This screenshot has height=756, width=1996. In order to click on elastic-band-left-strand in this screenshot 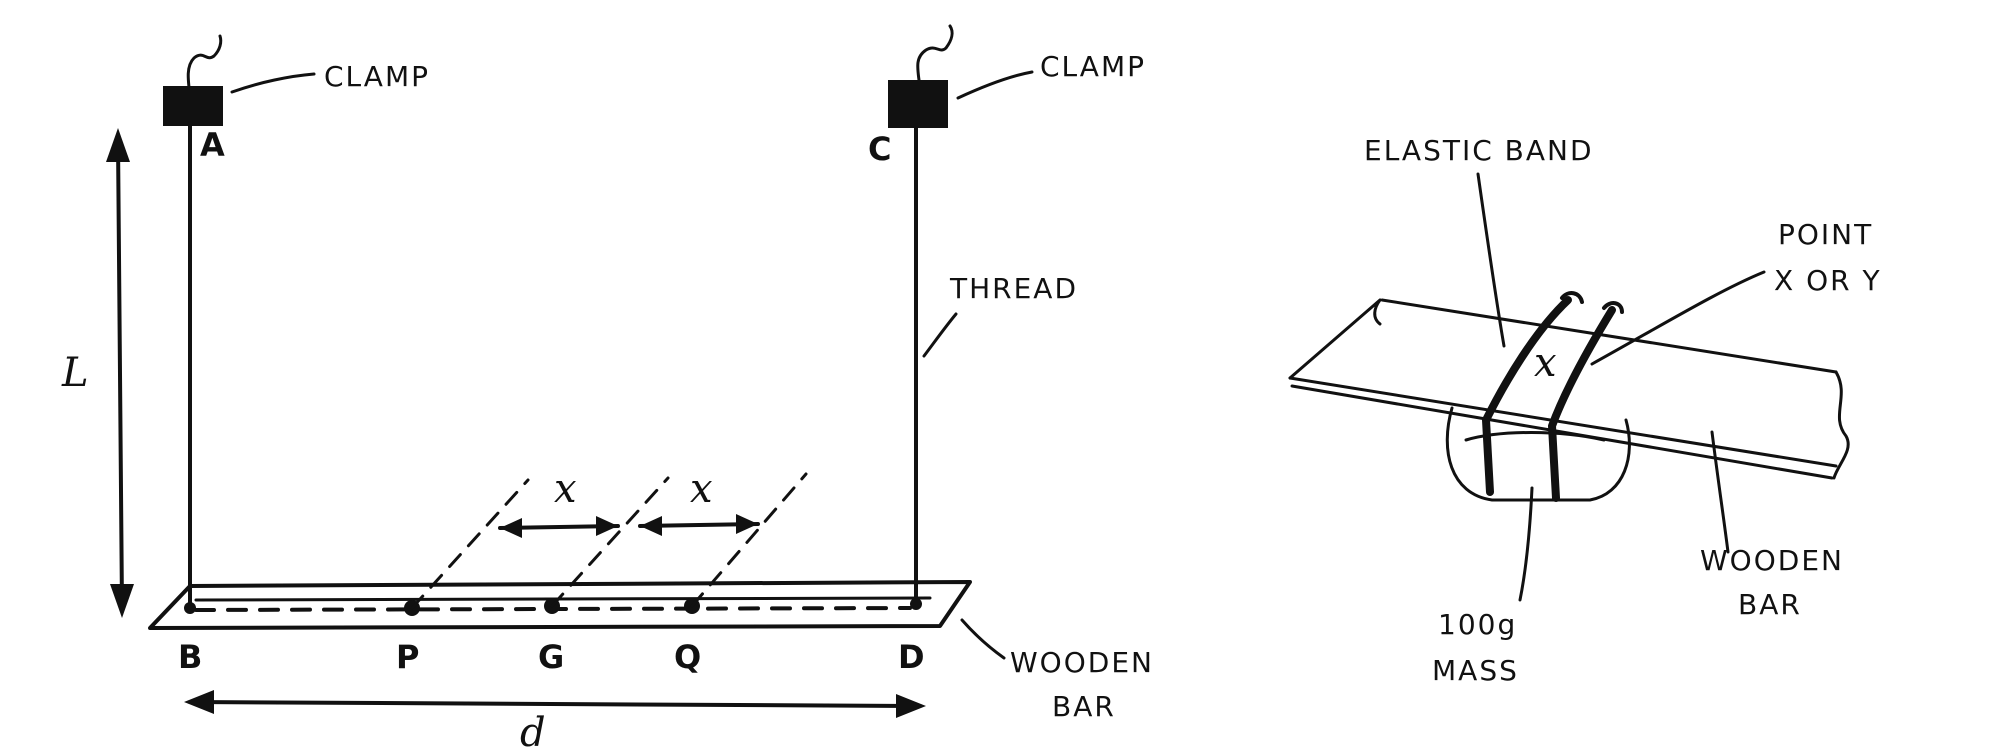, I will do `click(1527, 396)`.